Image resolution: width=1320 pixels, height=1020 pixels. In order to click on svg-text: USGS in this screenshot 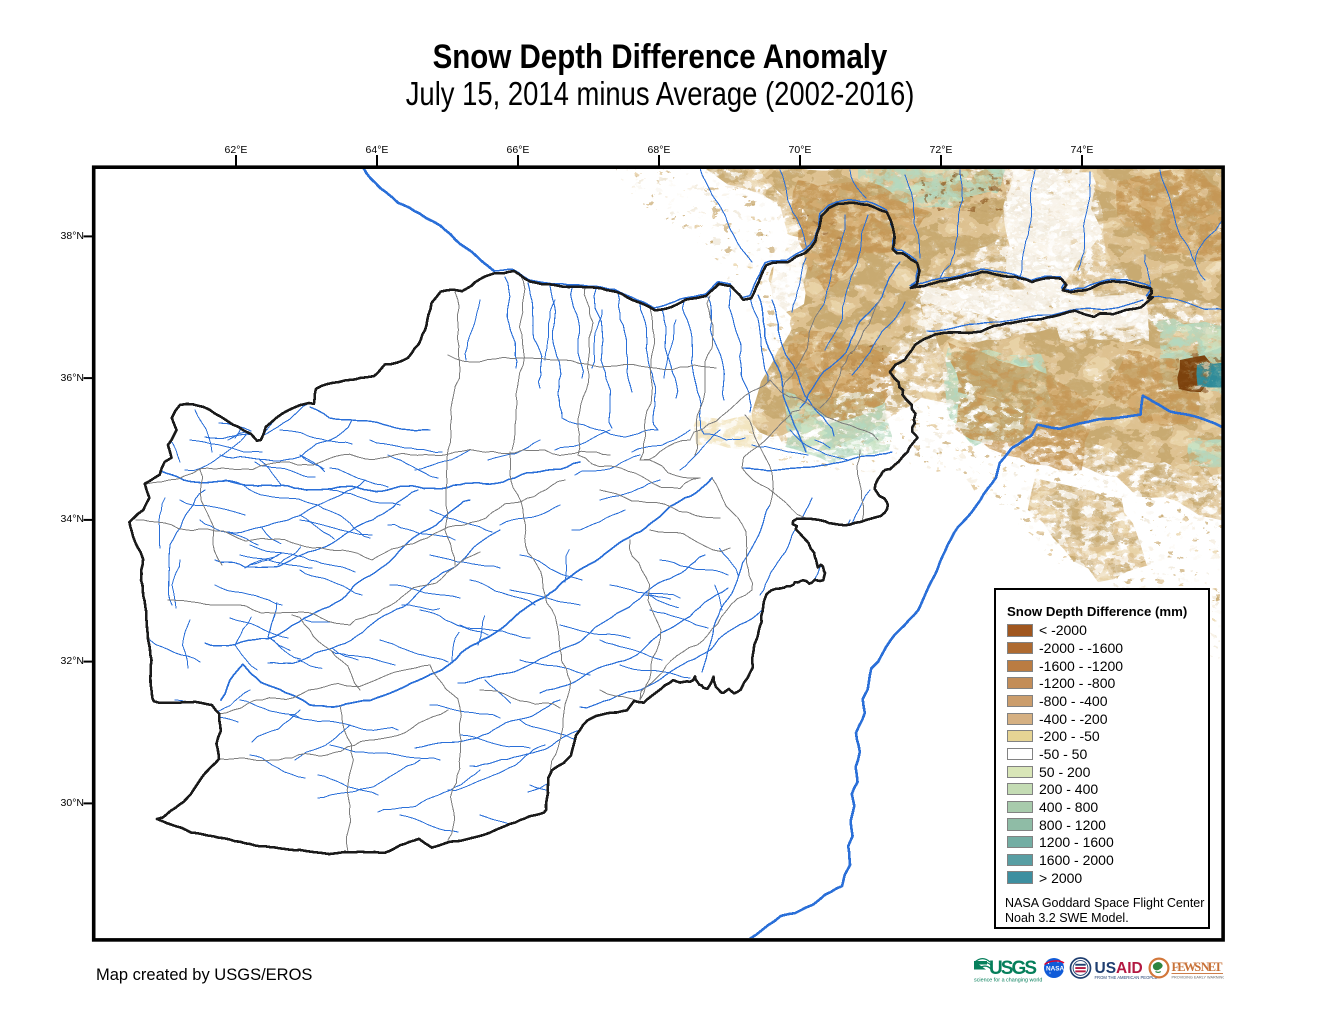, I will do `click(1013, 968)`.